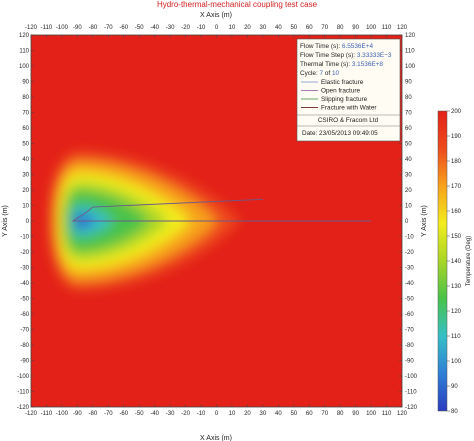 This screenshot has height=441, width=474. I want to click on colorbar-ticks: 200 190 180 170 160 150 140 130 120 110 100 90 80, so click(454, 262).